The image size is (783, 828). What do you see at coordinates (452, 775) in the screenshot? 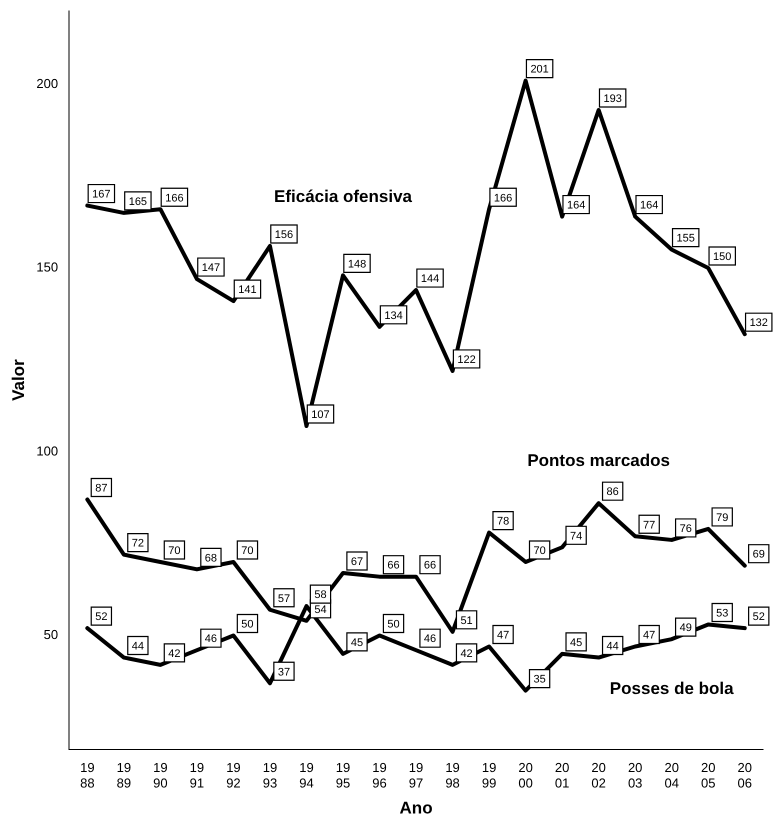
I see `x-tick-label: 1998` at bounding box center [452, 775].